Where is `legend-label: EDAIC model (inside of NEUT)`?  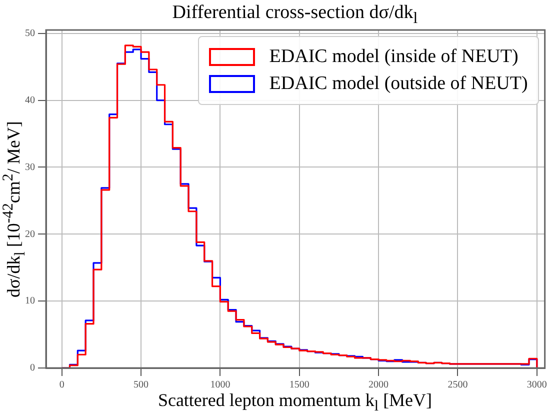
legend-label: EDAIC model (inside of NEUT) is located at coordinates (393, 57).